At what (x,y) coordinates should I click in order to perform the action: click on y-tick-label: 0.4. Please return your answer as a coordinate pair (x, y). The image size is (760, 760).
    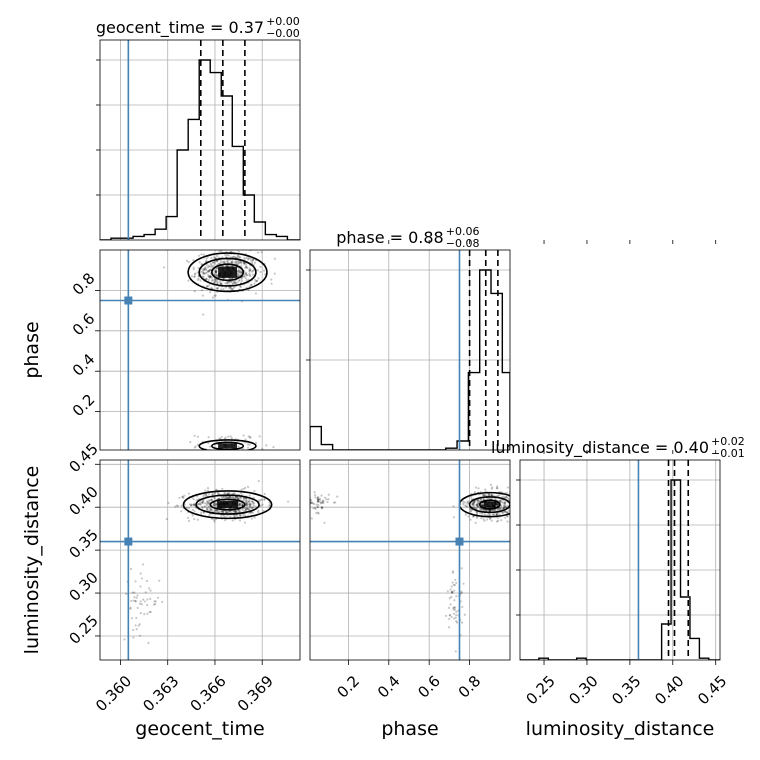
    Looking at the image, I should click on (84, 365).